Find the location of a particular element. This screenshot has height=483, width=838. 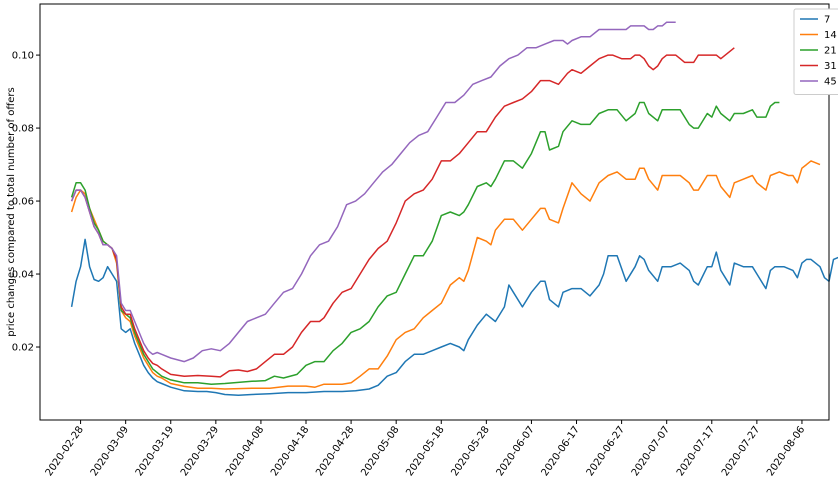

x-tick-label: 2020-04-08 is located at coordinates (245, 451).